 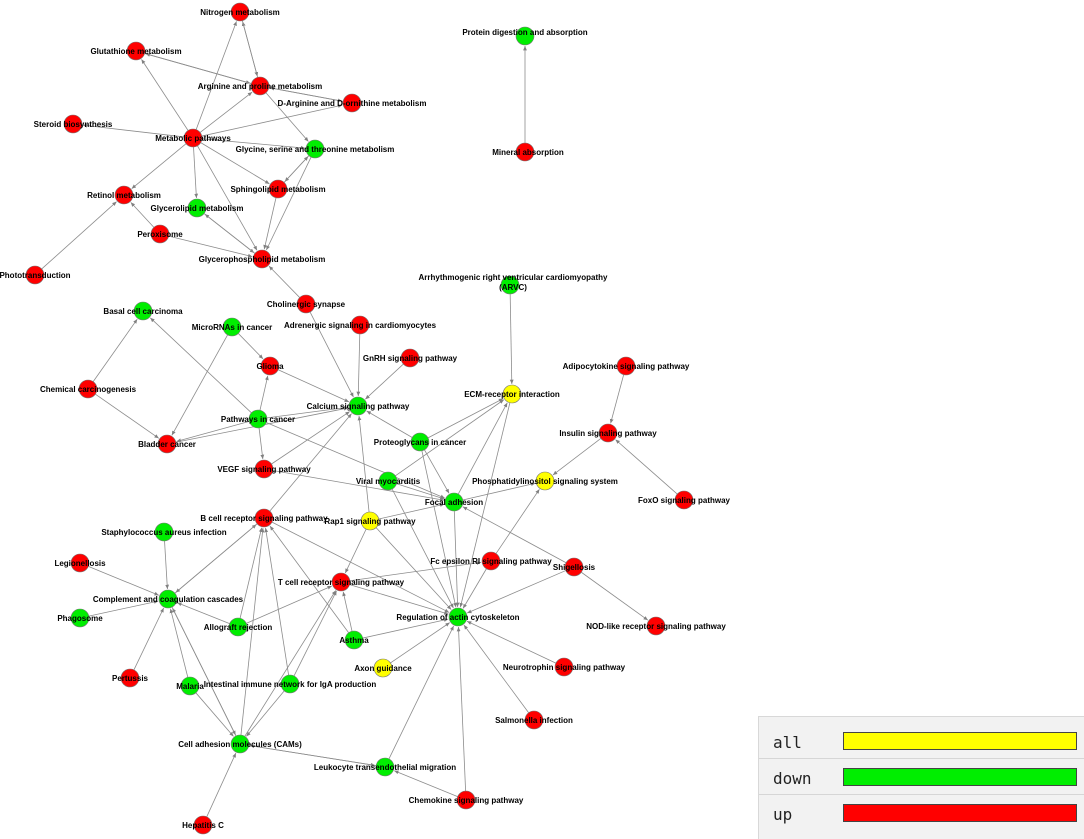 I want to click on node-salmonella: Salmonella infection, so click(x=534, y=720).